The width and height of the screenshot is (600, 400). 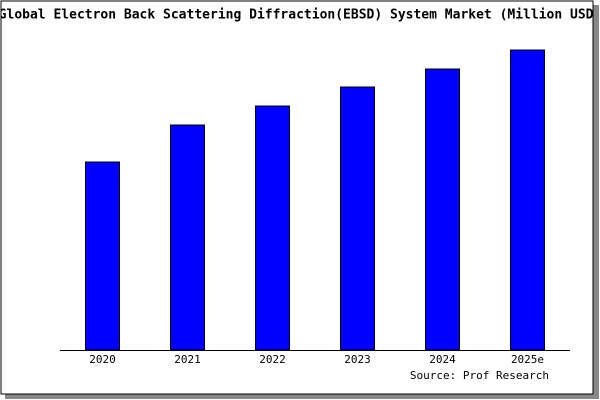 I want to click on x-tick-label: 2024, so click(x=442, y=359).